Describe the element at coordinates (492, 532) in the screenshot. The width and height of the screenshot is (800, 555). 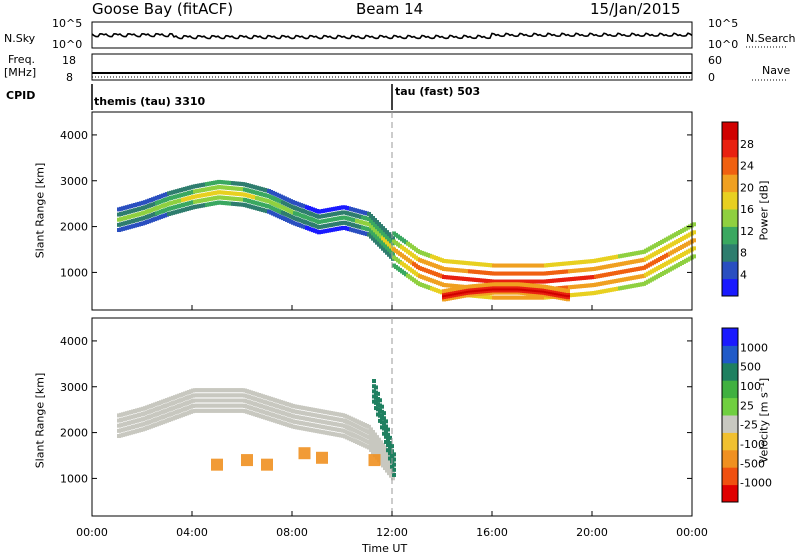
I see `x-tick-label: 16:00` at that location.